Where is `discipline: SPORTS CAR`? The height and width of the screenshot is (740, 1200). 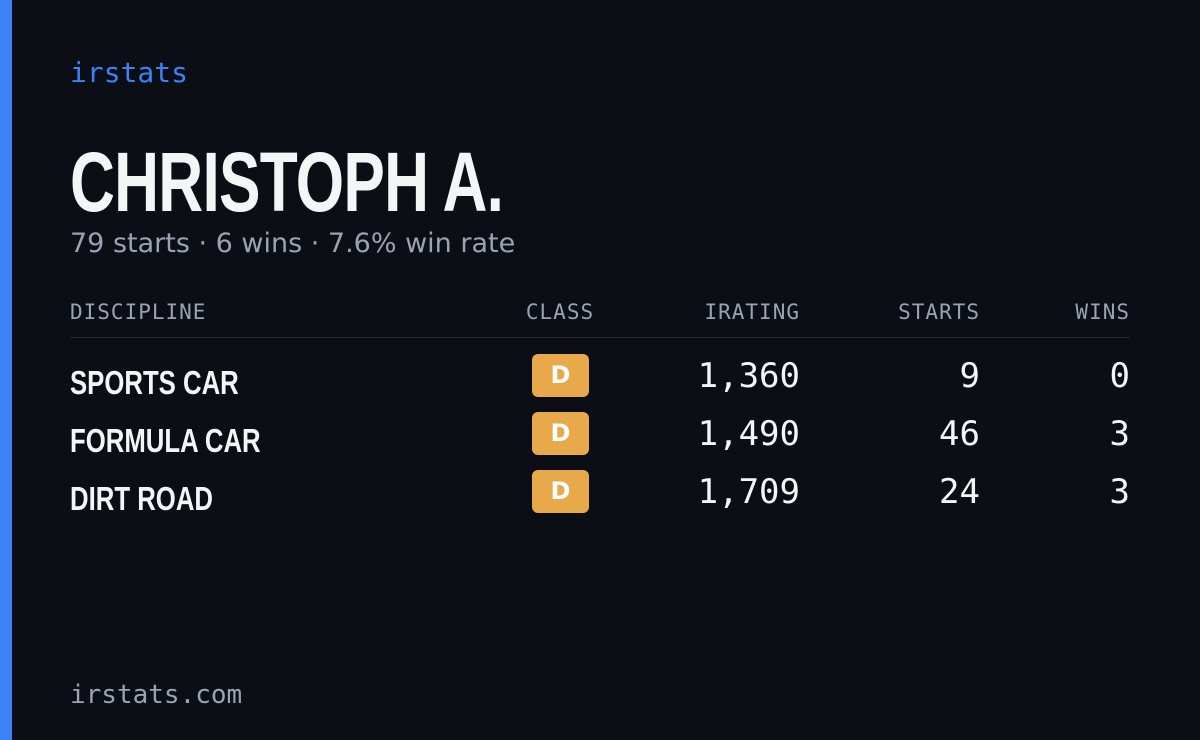
discipline: SPORTS CAR is located at coordinates (154, 382).